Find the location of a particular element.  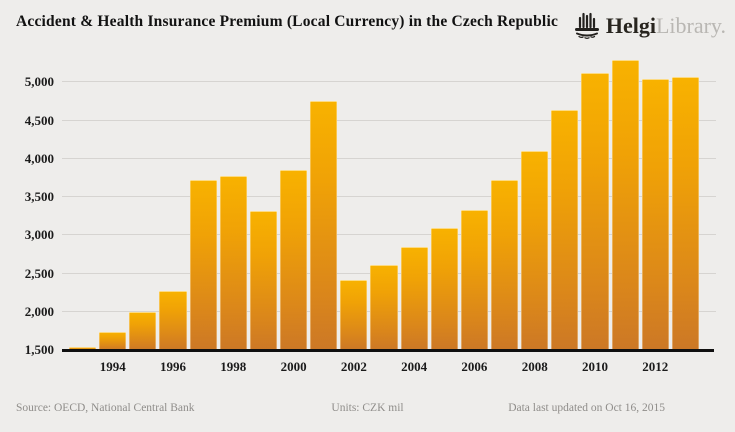

bar-2001 is located at coordinates (324, 225).